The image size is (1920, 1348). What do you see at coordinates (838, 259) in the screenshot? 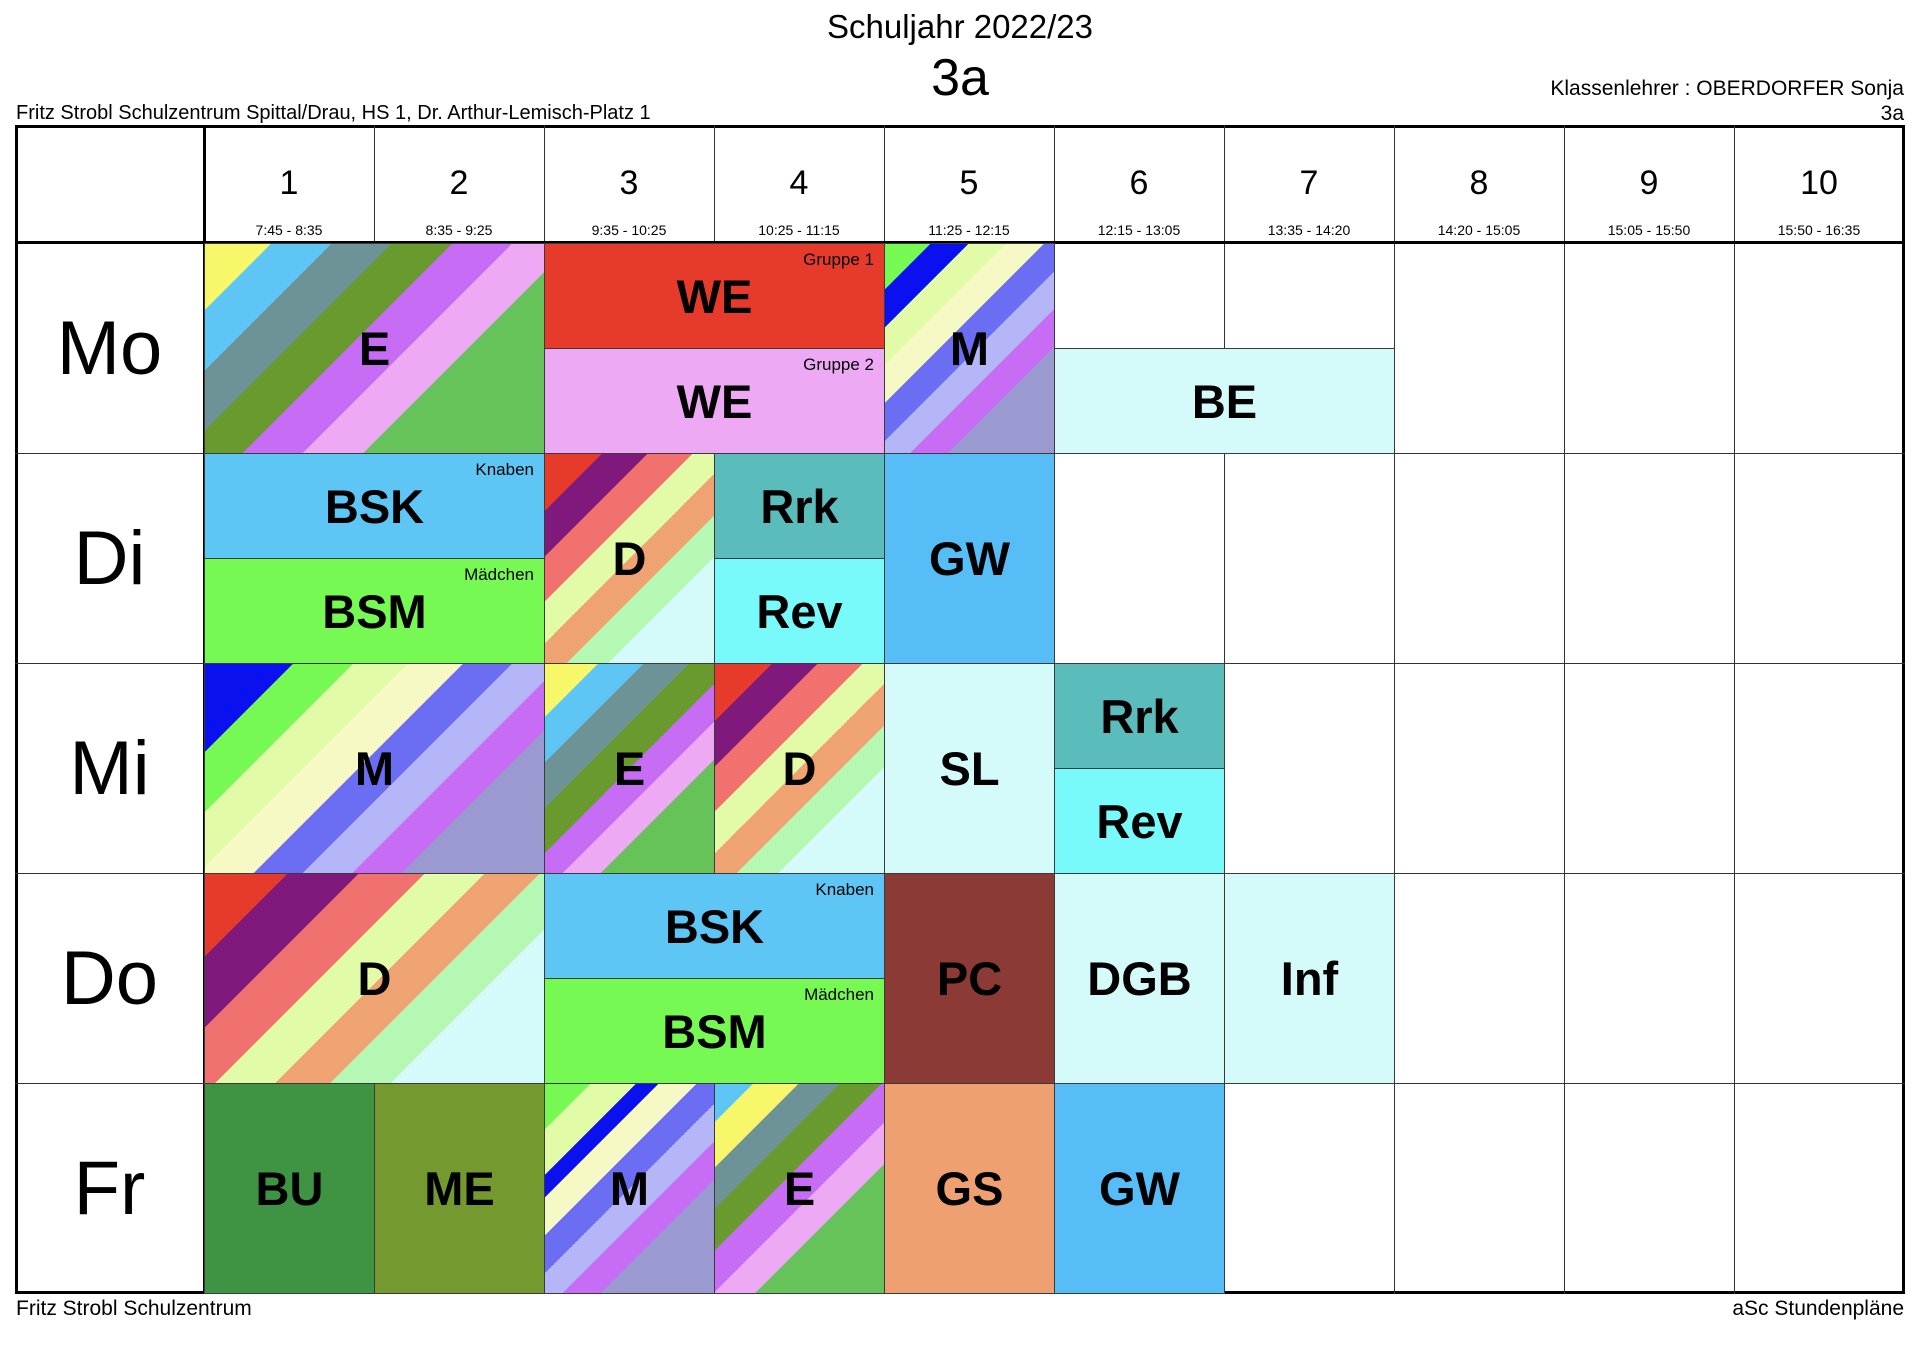
I see `group-label: Gruppe 1` at bounding box center [838, 259].